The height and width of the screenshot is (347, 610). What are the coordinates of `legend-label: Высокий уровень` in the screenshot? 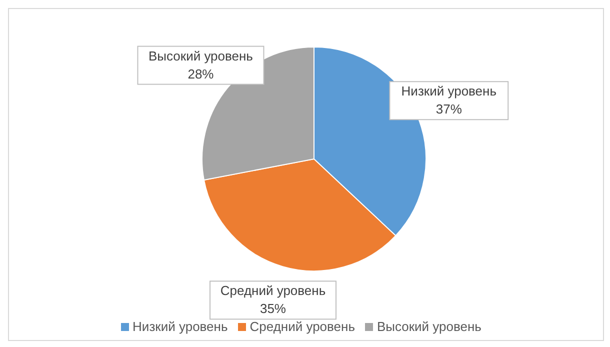 It's located at (429, 326).